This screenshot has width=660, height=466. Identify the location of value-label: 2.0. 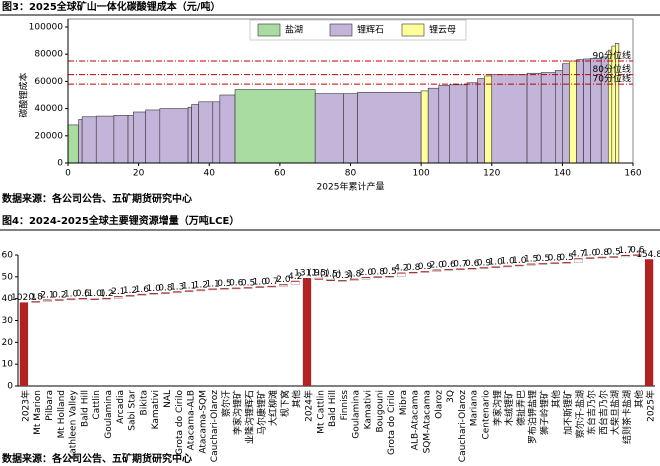
(437, 266).